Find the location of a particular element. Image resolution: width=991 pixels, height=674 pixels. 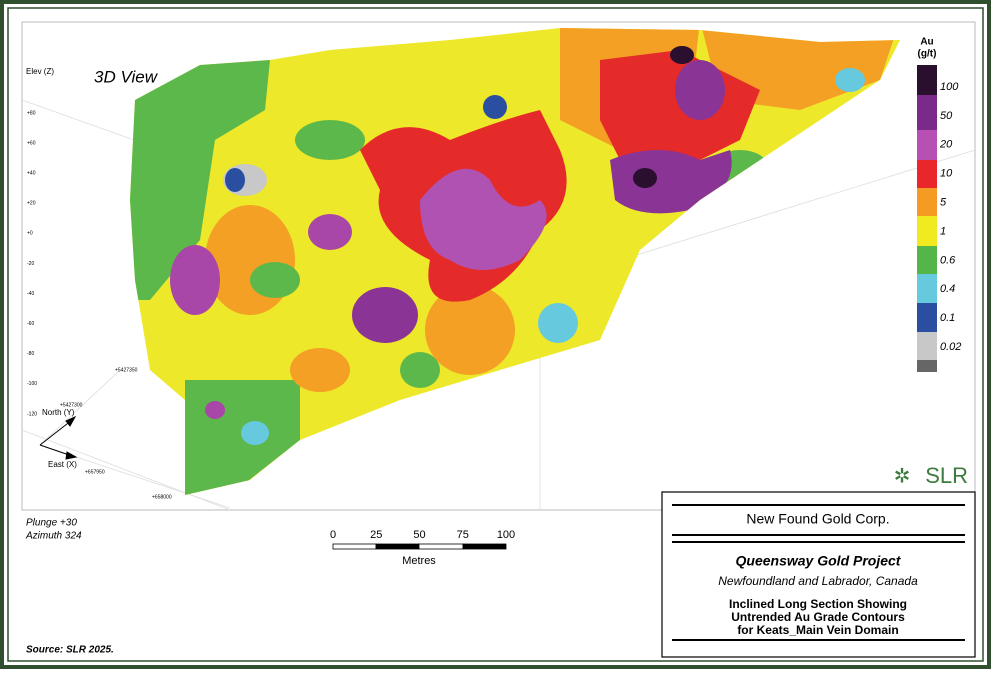

title-block is located at coordinates (818, 574).